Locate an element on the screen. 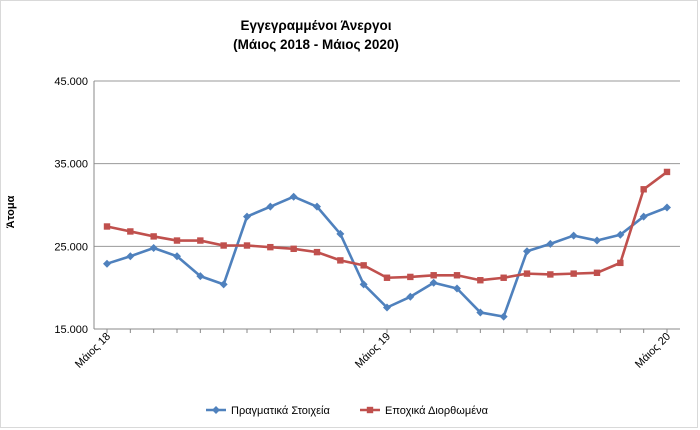  y-axis-label: Άτομα is located at coordinates (11, 211).